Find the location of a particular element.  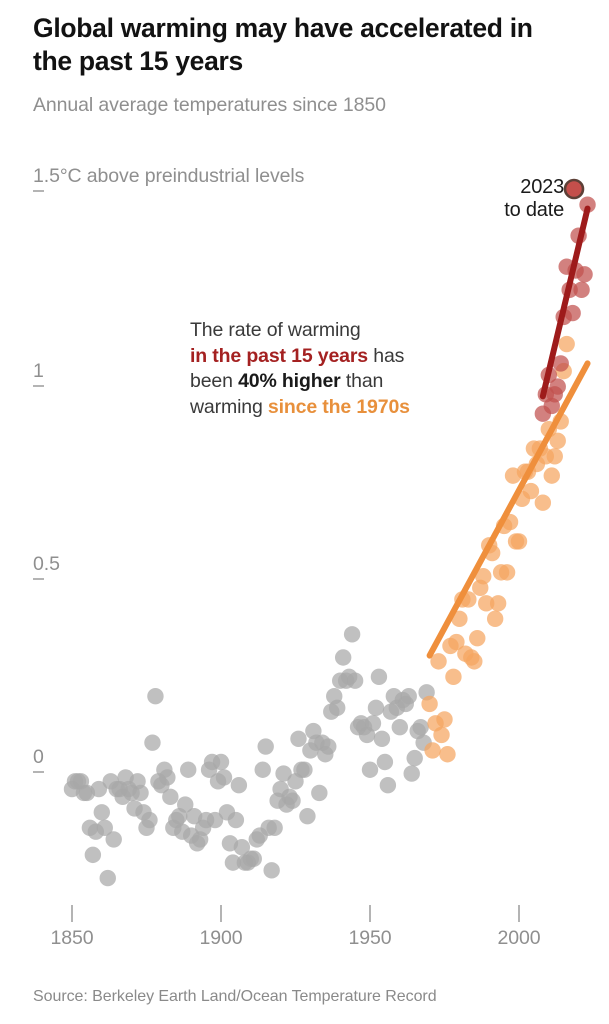

y-axis-label-0: 0 is located at coordinates (38, 759).